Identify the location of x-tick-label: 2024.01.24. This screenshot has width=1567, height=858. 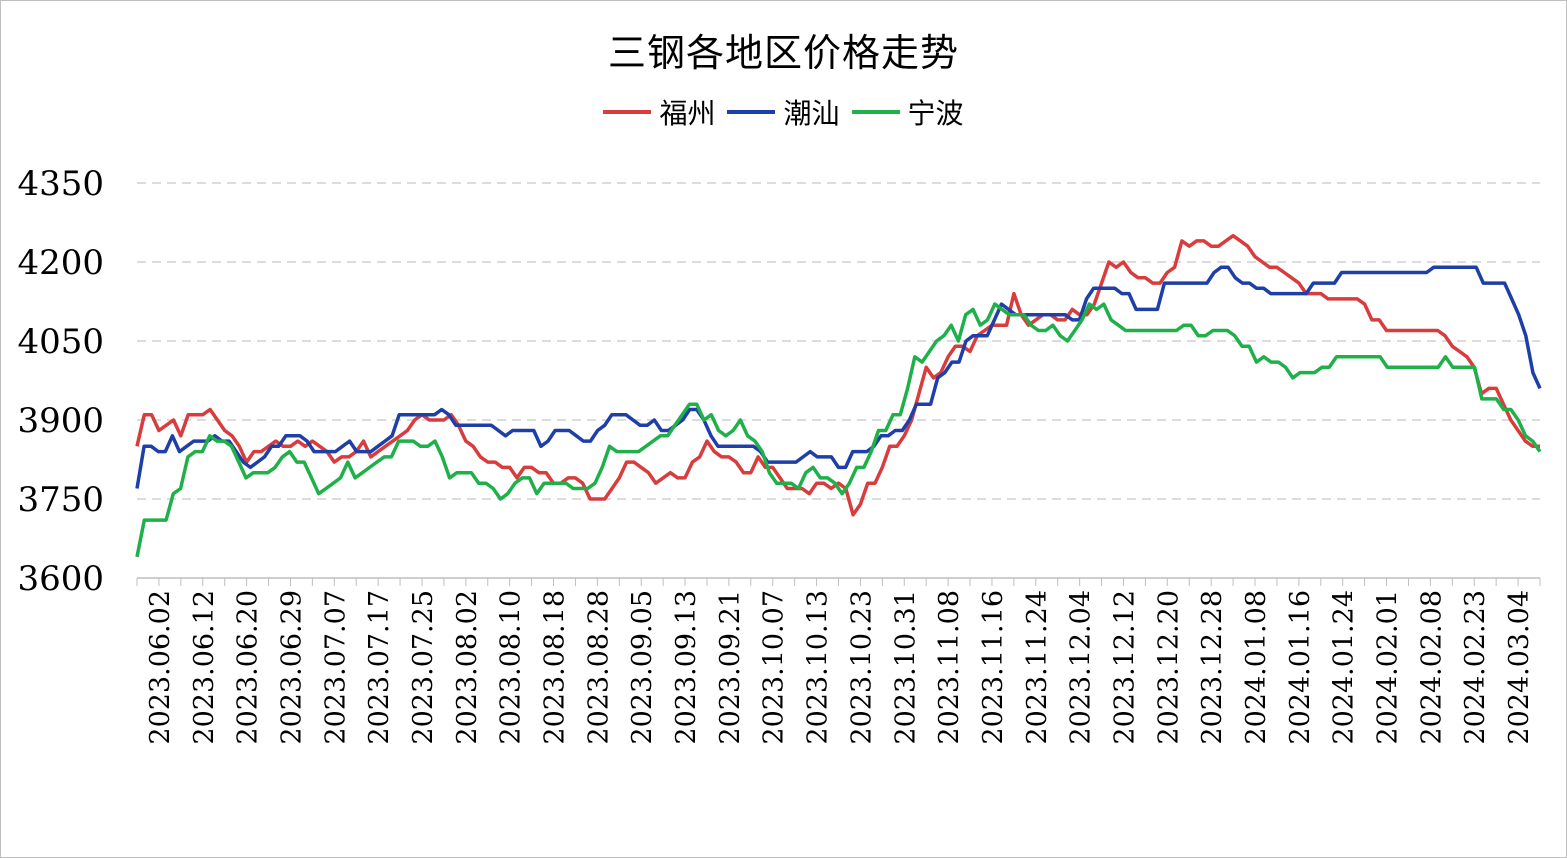
(1344, 667).